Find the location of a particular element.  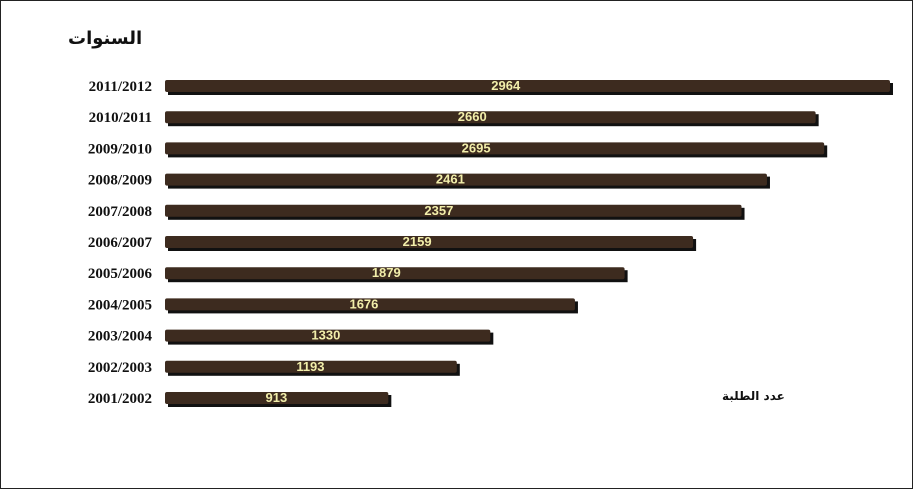

category-label: 2005/2006 is located at coordinates (120, 274).